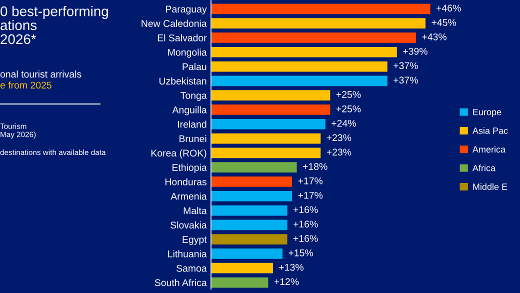 The height and width of the screenshot is (293, 520). I want to click on data-label: +45%, so click(444, 22).